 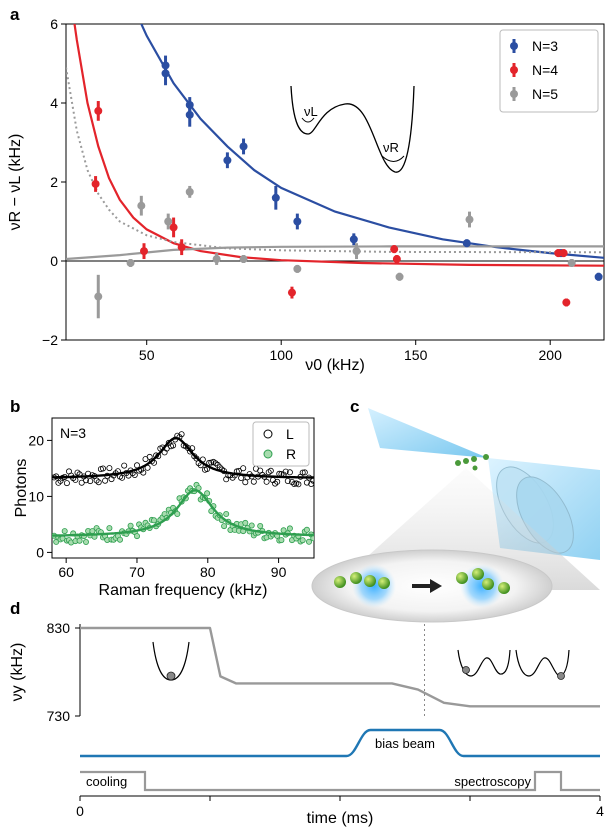 I want to click on y-tick-label: 2, so click(x=54, y=182).